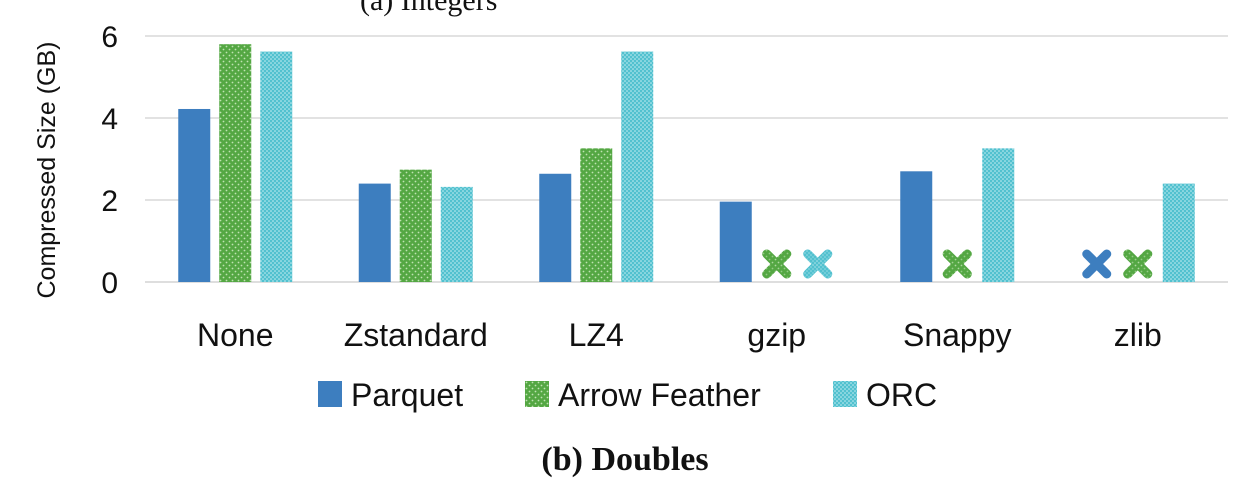  Describe the element at coordinates (276, 166) in the screenshot. I see `bar-orc-none` at that location.